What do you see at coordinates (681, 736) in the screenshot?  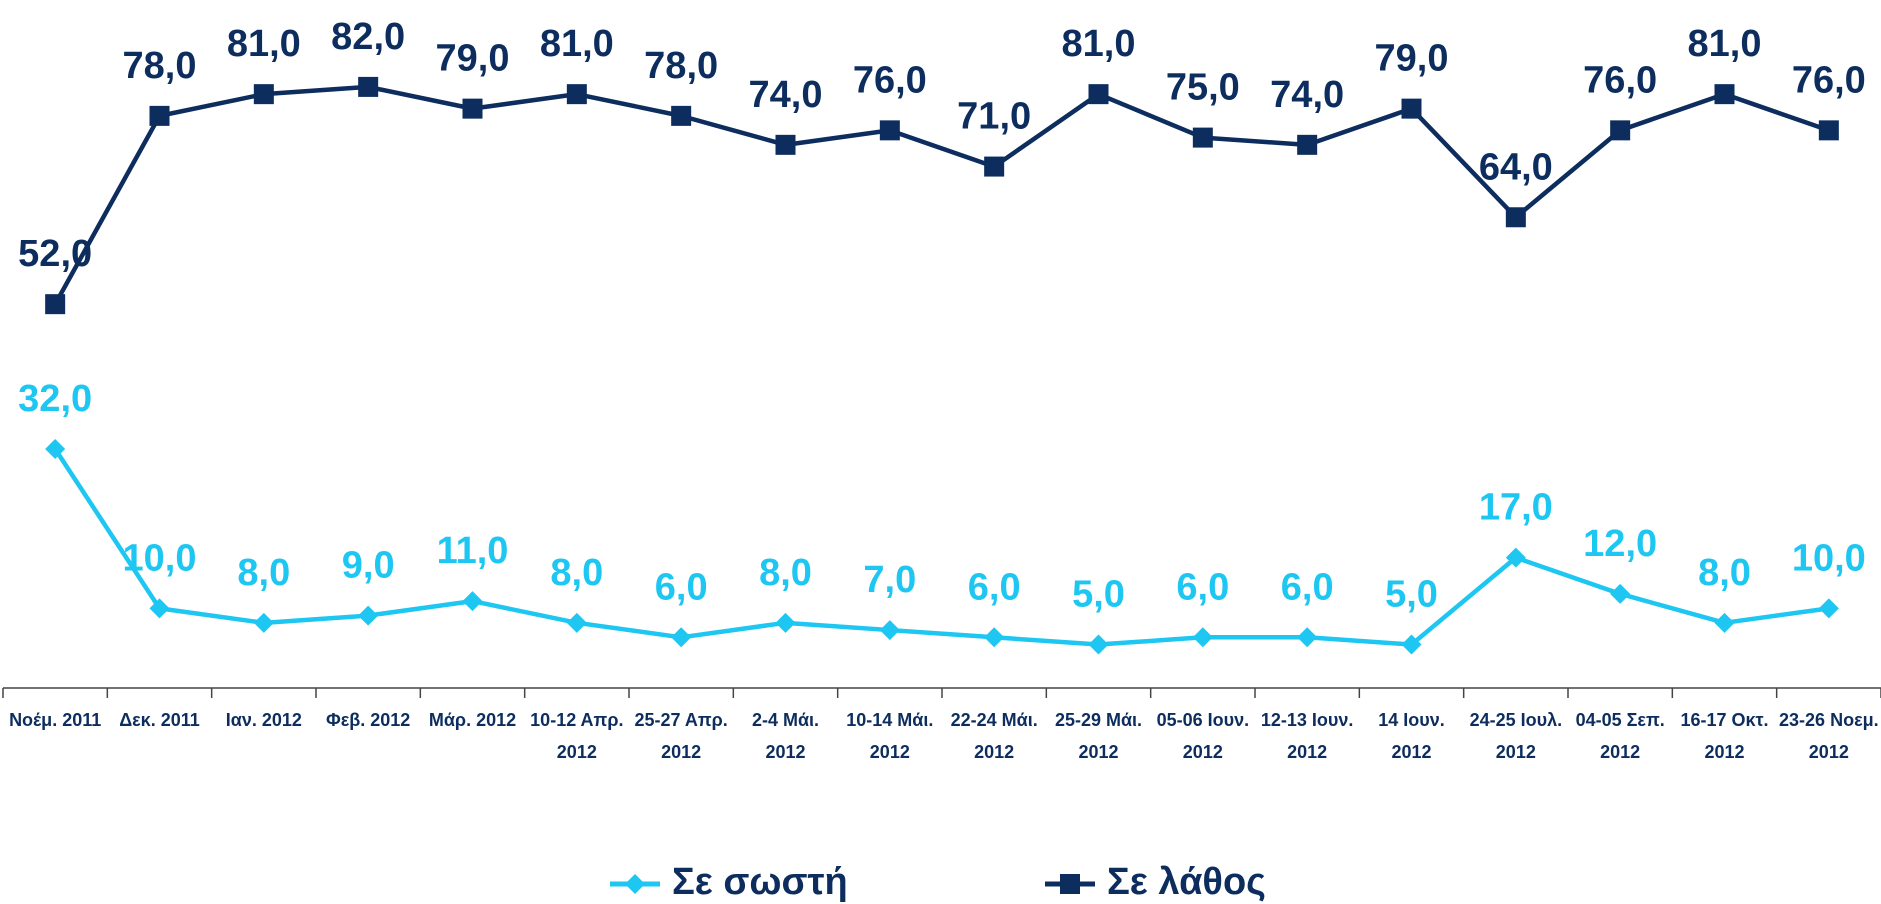 I see `x-tick-label: 25-27 Απρ. 2012` at bounding box center [681, 736].